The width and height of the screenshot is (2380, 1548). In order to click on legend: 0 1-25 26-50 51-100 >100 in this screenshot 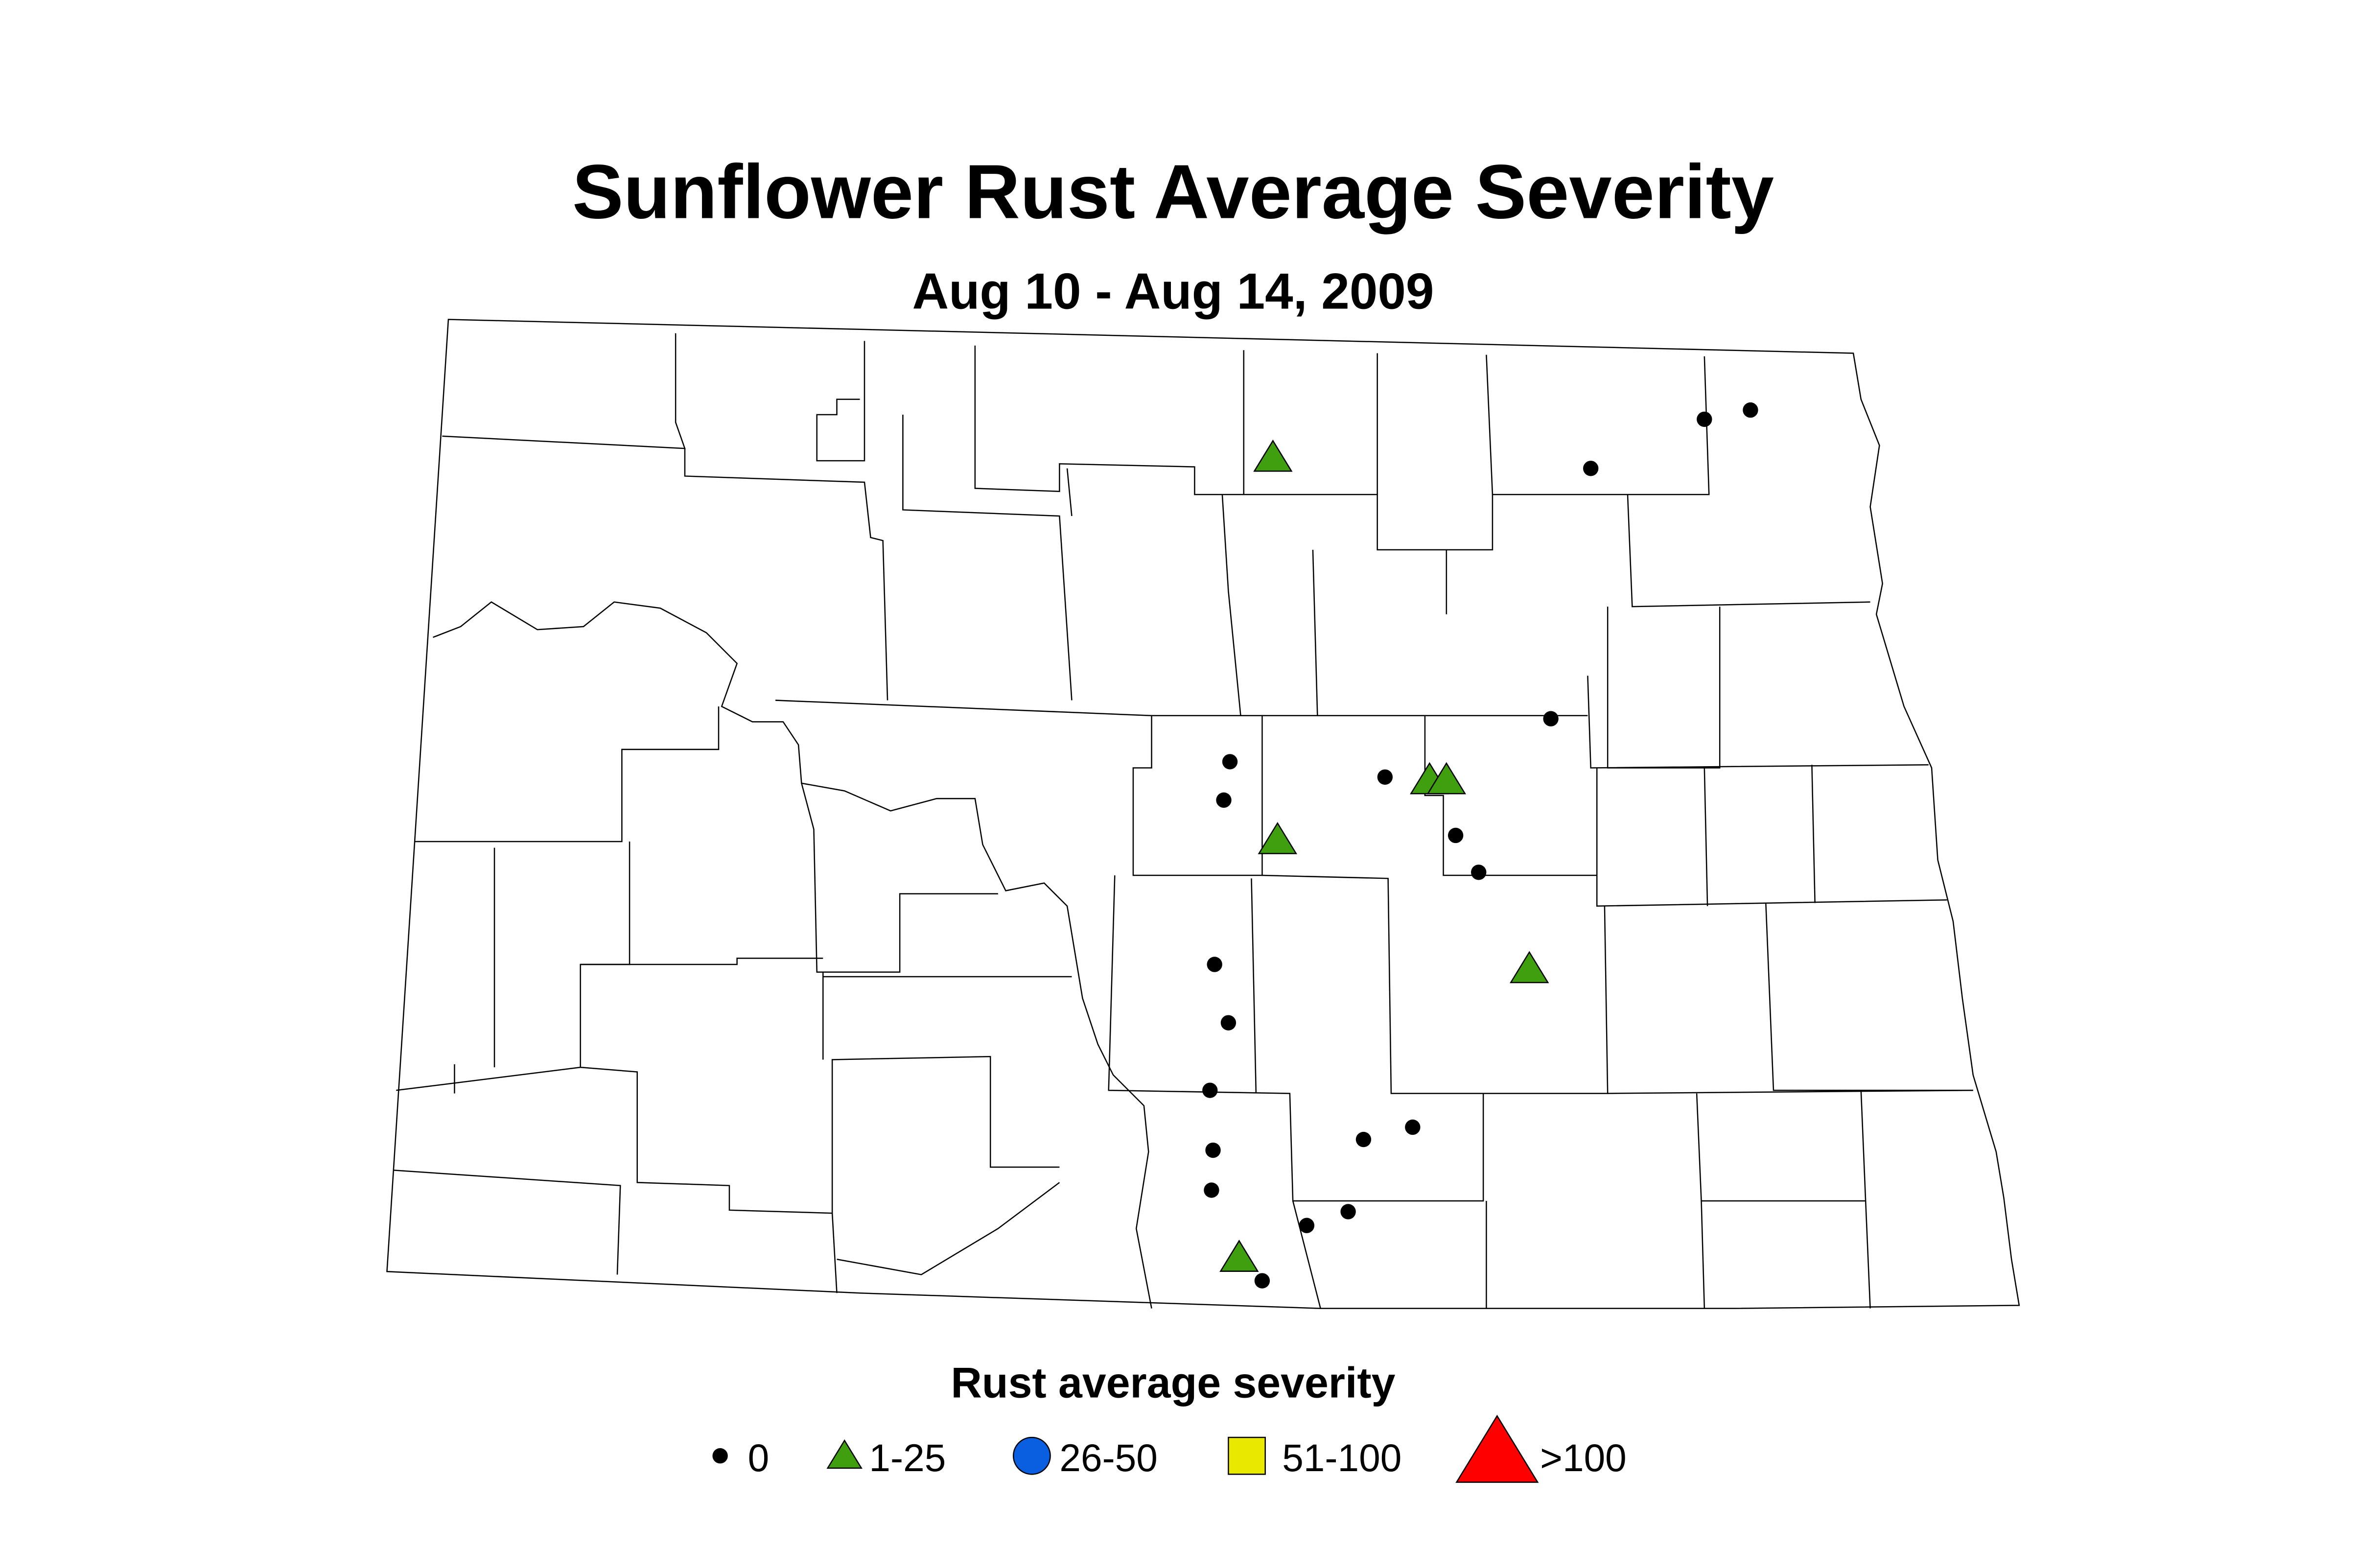, I will do `click(1169, 1448)`.